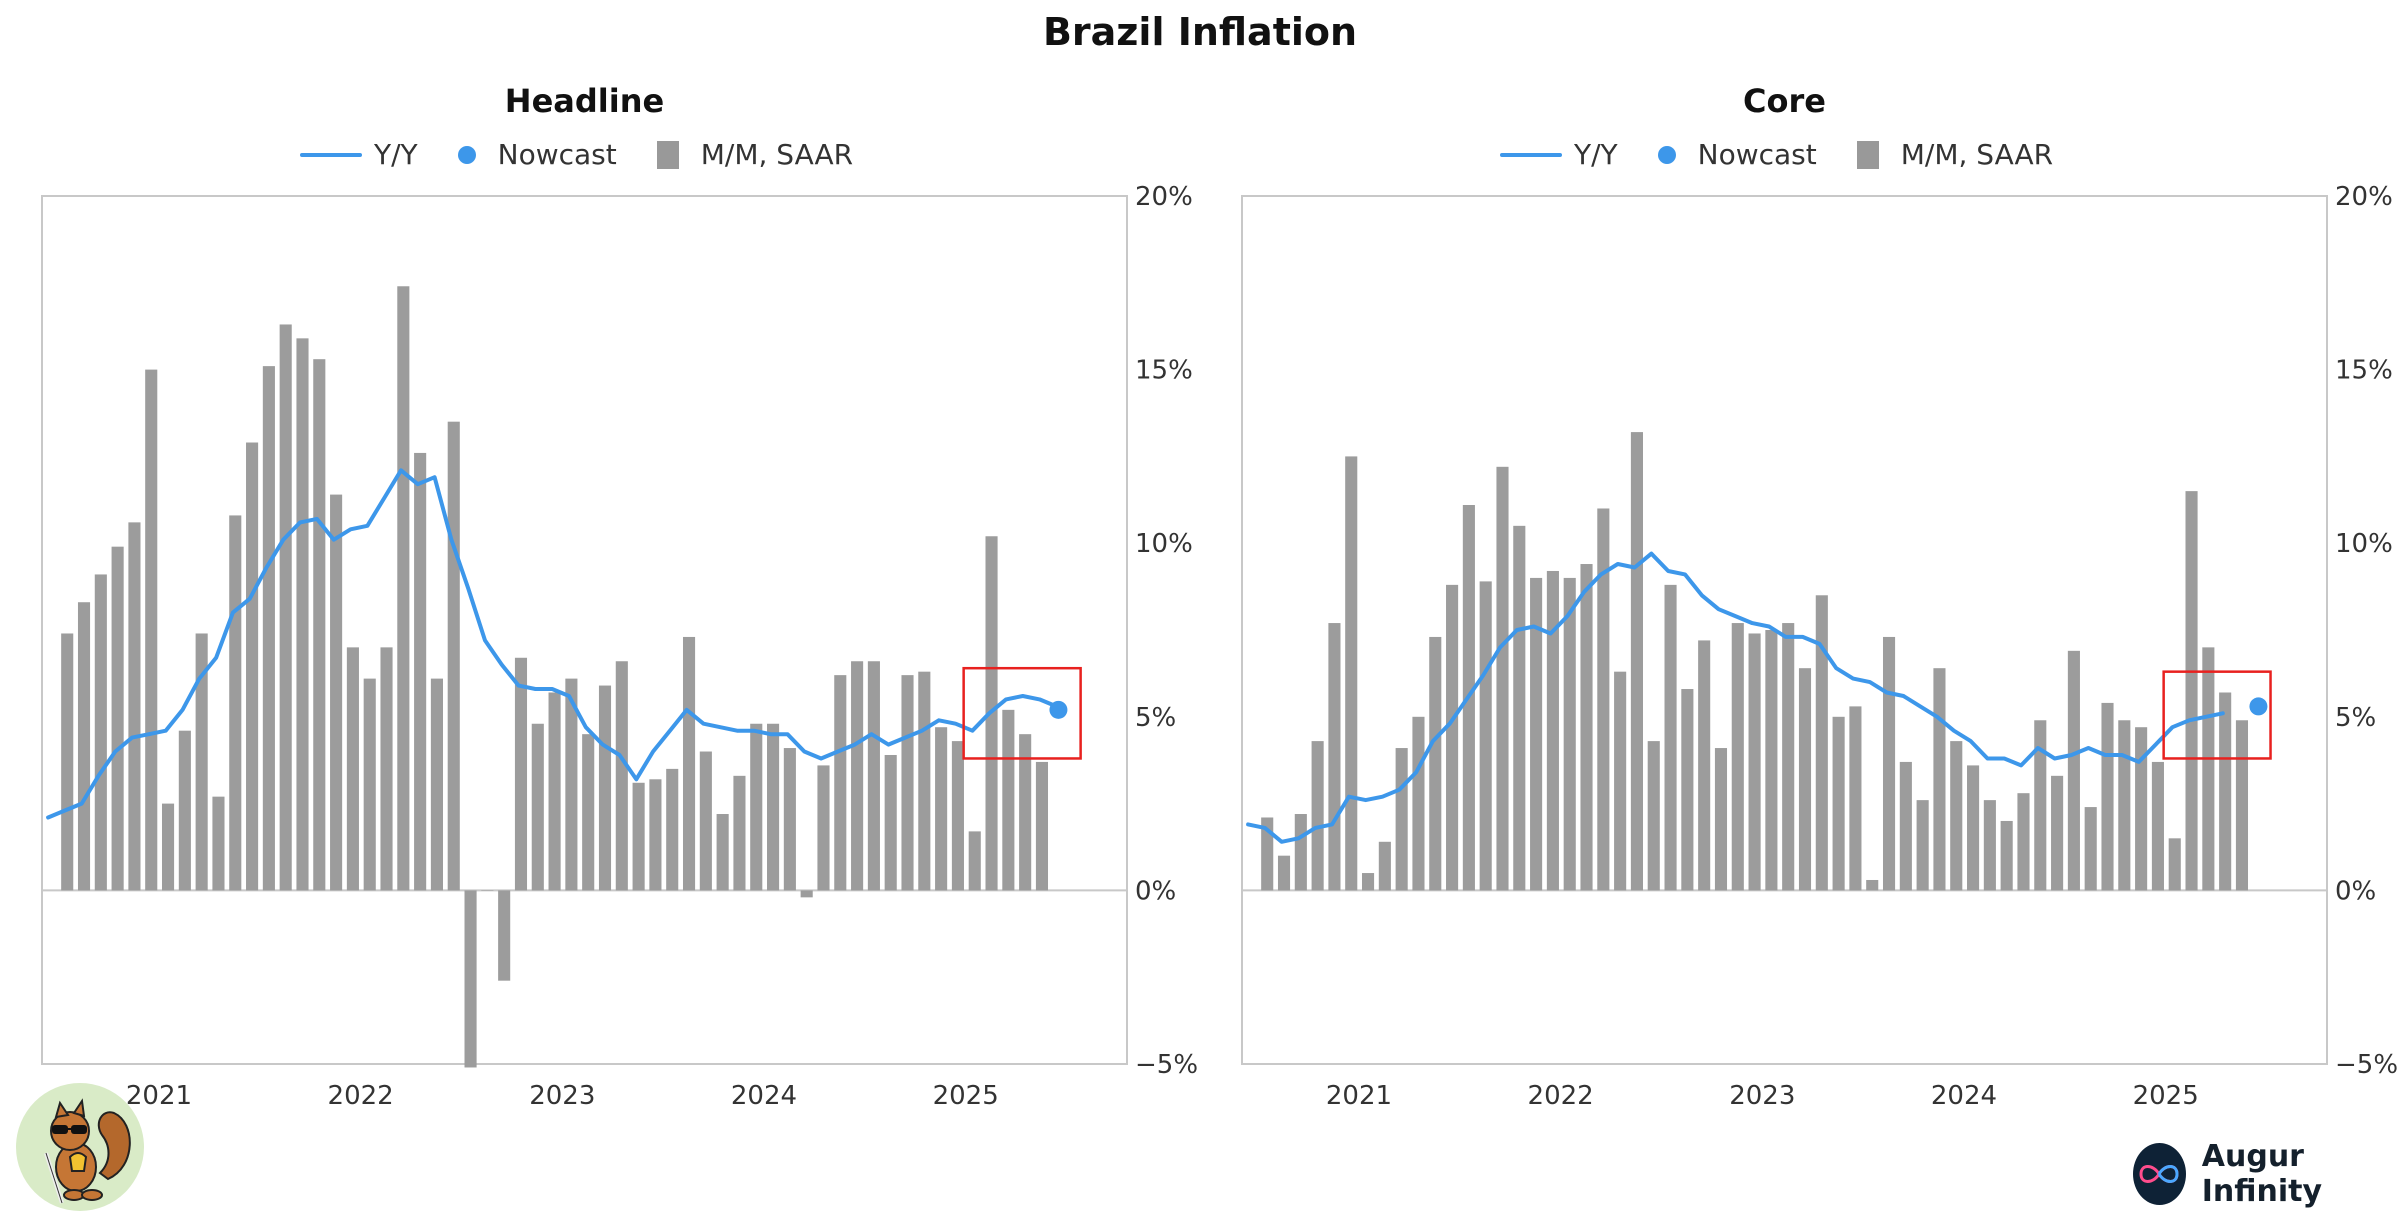  What do you see at coordinates (1155, 718) in the screenshot?
I see `y-tick-label: 5%` at bounding box center [1155, 718].